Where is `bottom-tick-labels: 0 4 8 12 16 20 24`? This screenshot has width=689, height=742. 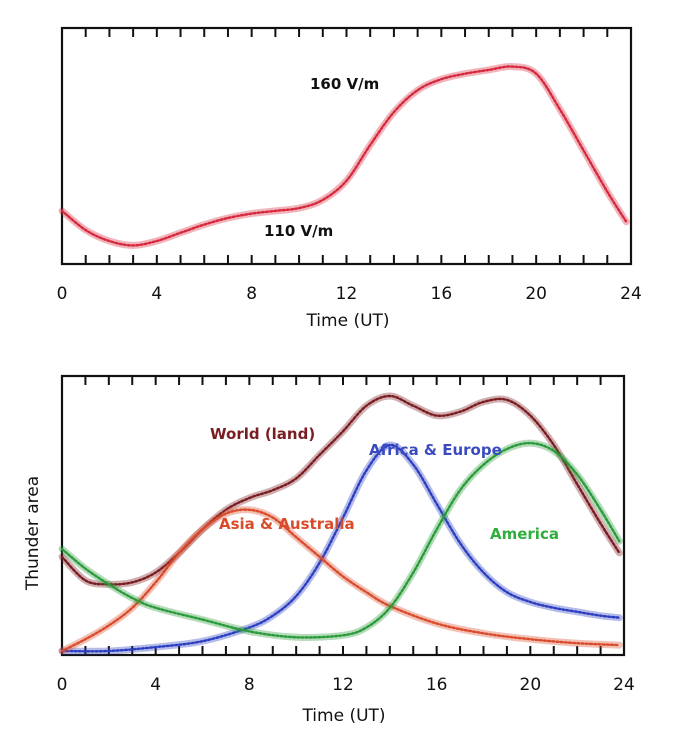 bottom-tick-labels: 0 4 8 12 16 20 24 is located at coordinates (346, 685).